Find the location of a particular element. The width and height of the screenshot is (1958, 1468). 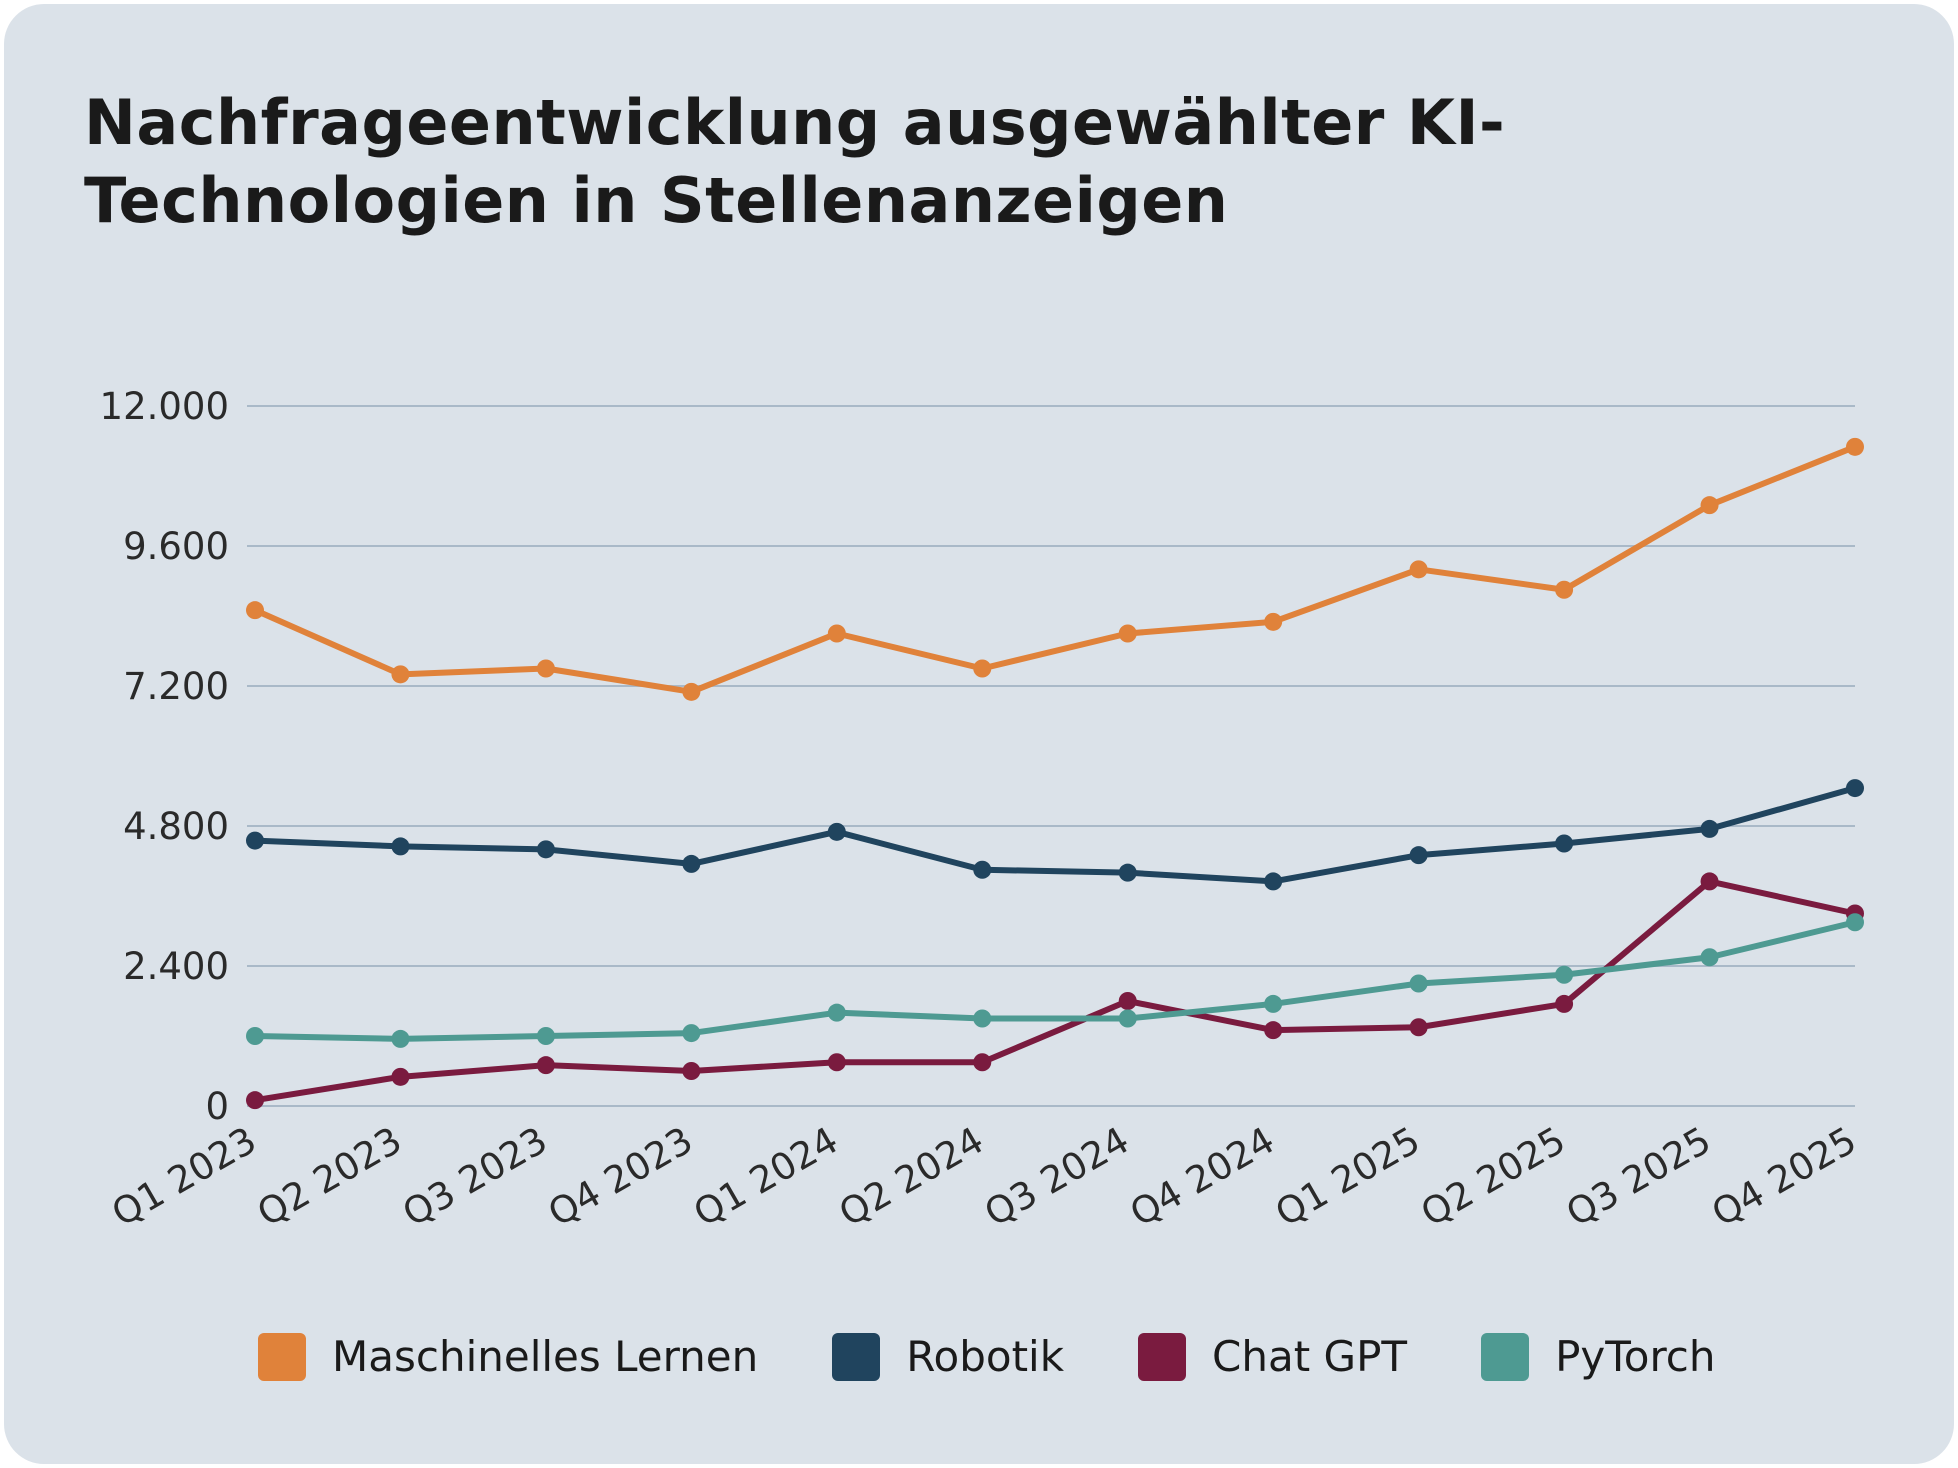

legend-label: PyTorch is located at coordinates (1635, 1356).